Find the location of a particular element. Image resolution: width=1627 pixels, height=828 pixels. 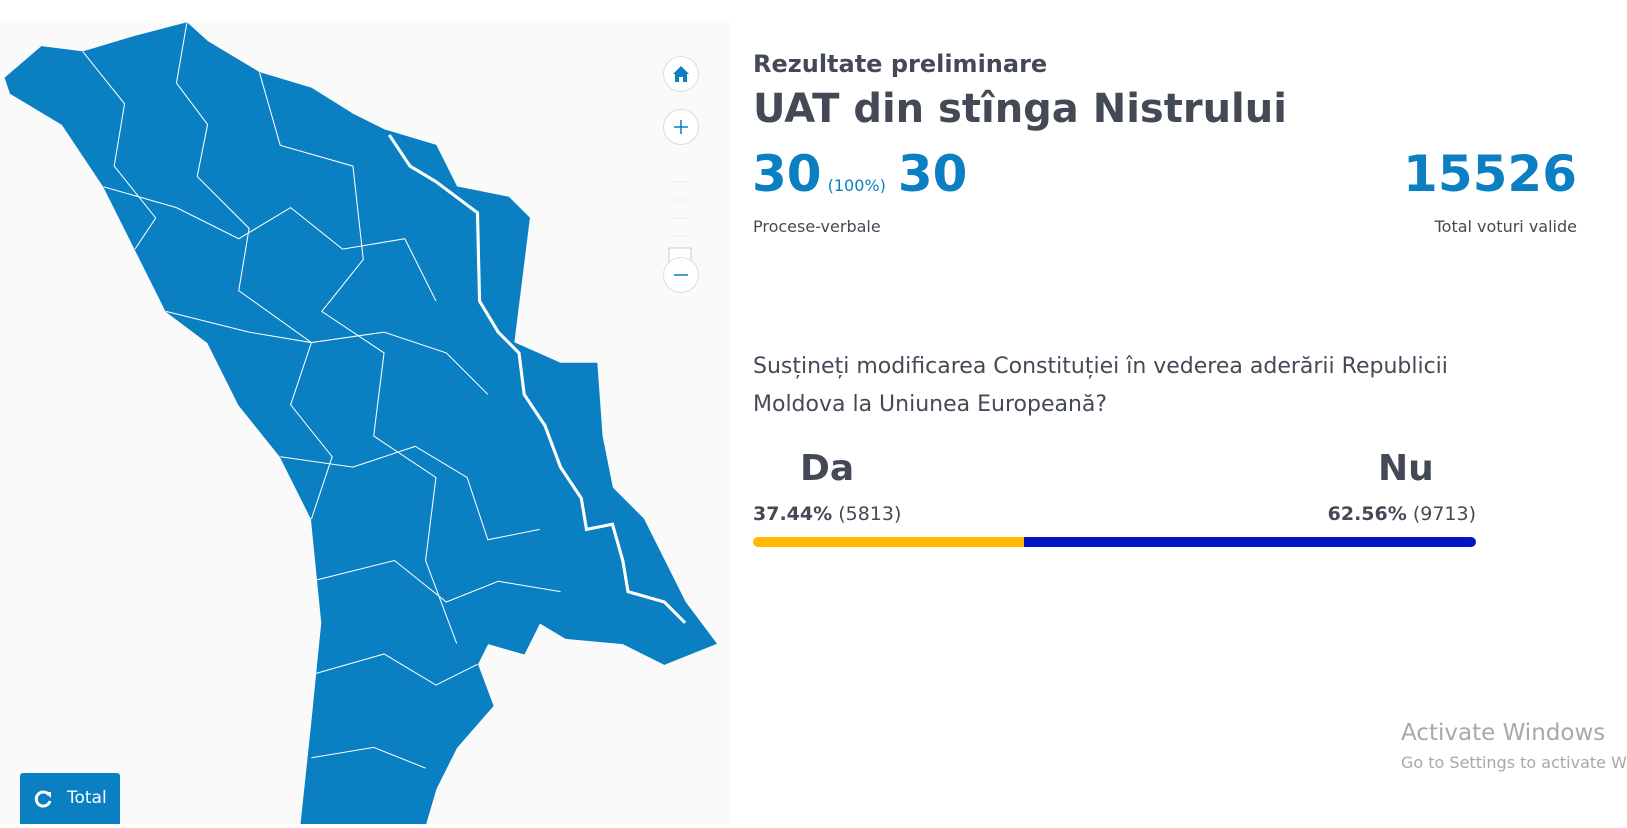

reports-label: Procese-verbale is located at coordinates (817, 226).